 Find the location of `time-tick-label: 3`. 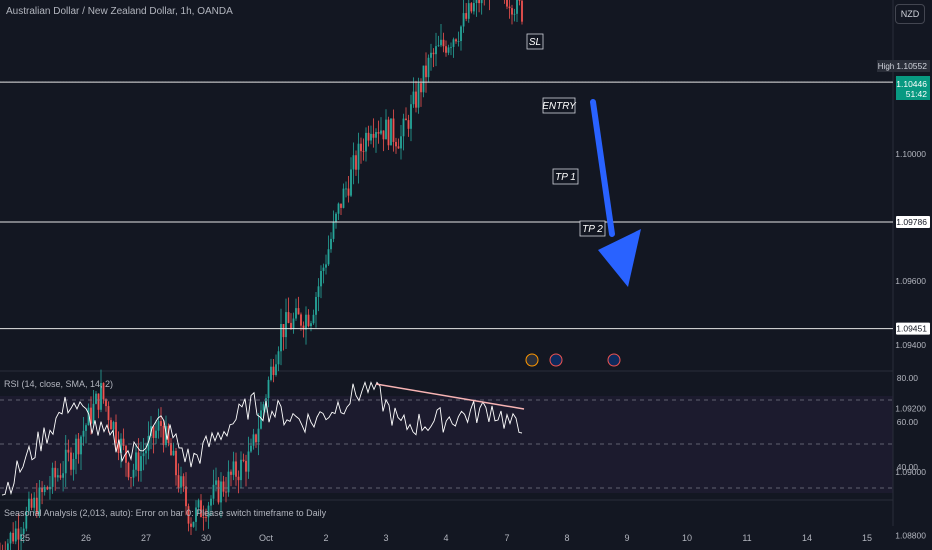

time-tick-label: 3 is located at coordinates (385, 538).